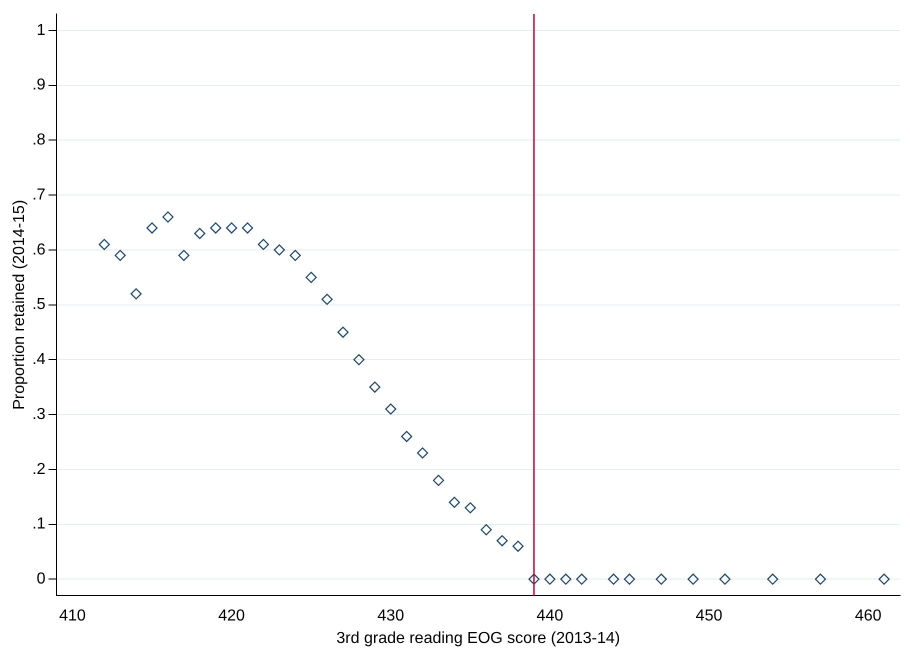 Image resolution: width=910 pixels, height=652 pixels. What do you see at coordinates (390, 616) in the screenshot?
I see `x-tick-label: 430` at bounding box center [390, 616].